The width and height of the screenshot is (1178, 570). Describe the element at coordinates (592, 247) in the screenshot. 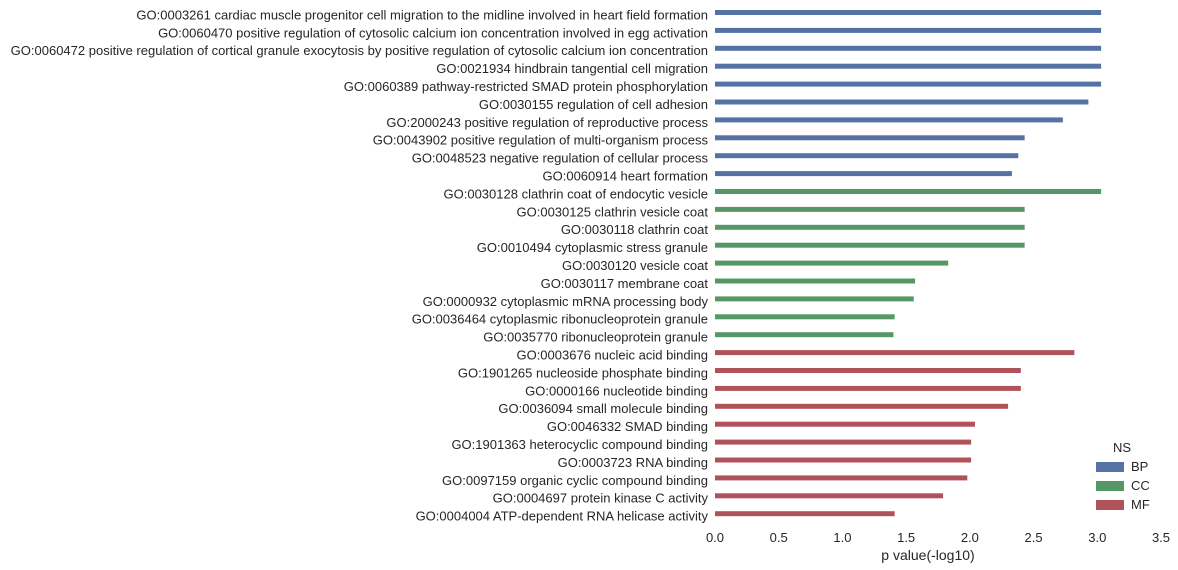

I see `y-tick-label: GO:0010494 cytoplasmic stress granule` at that location.